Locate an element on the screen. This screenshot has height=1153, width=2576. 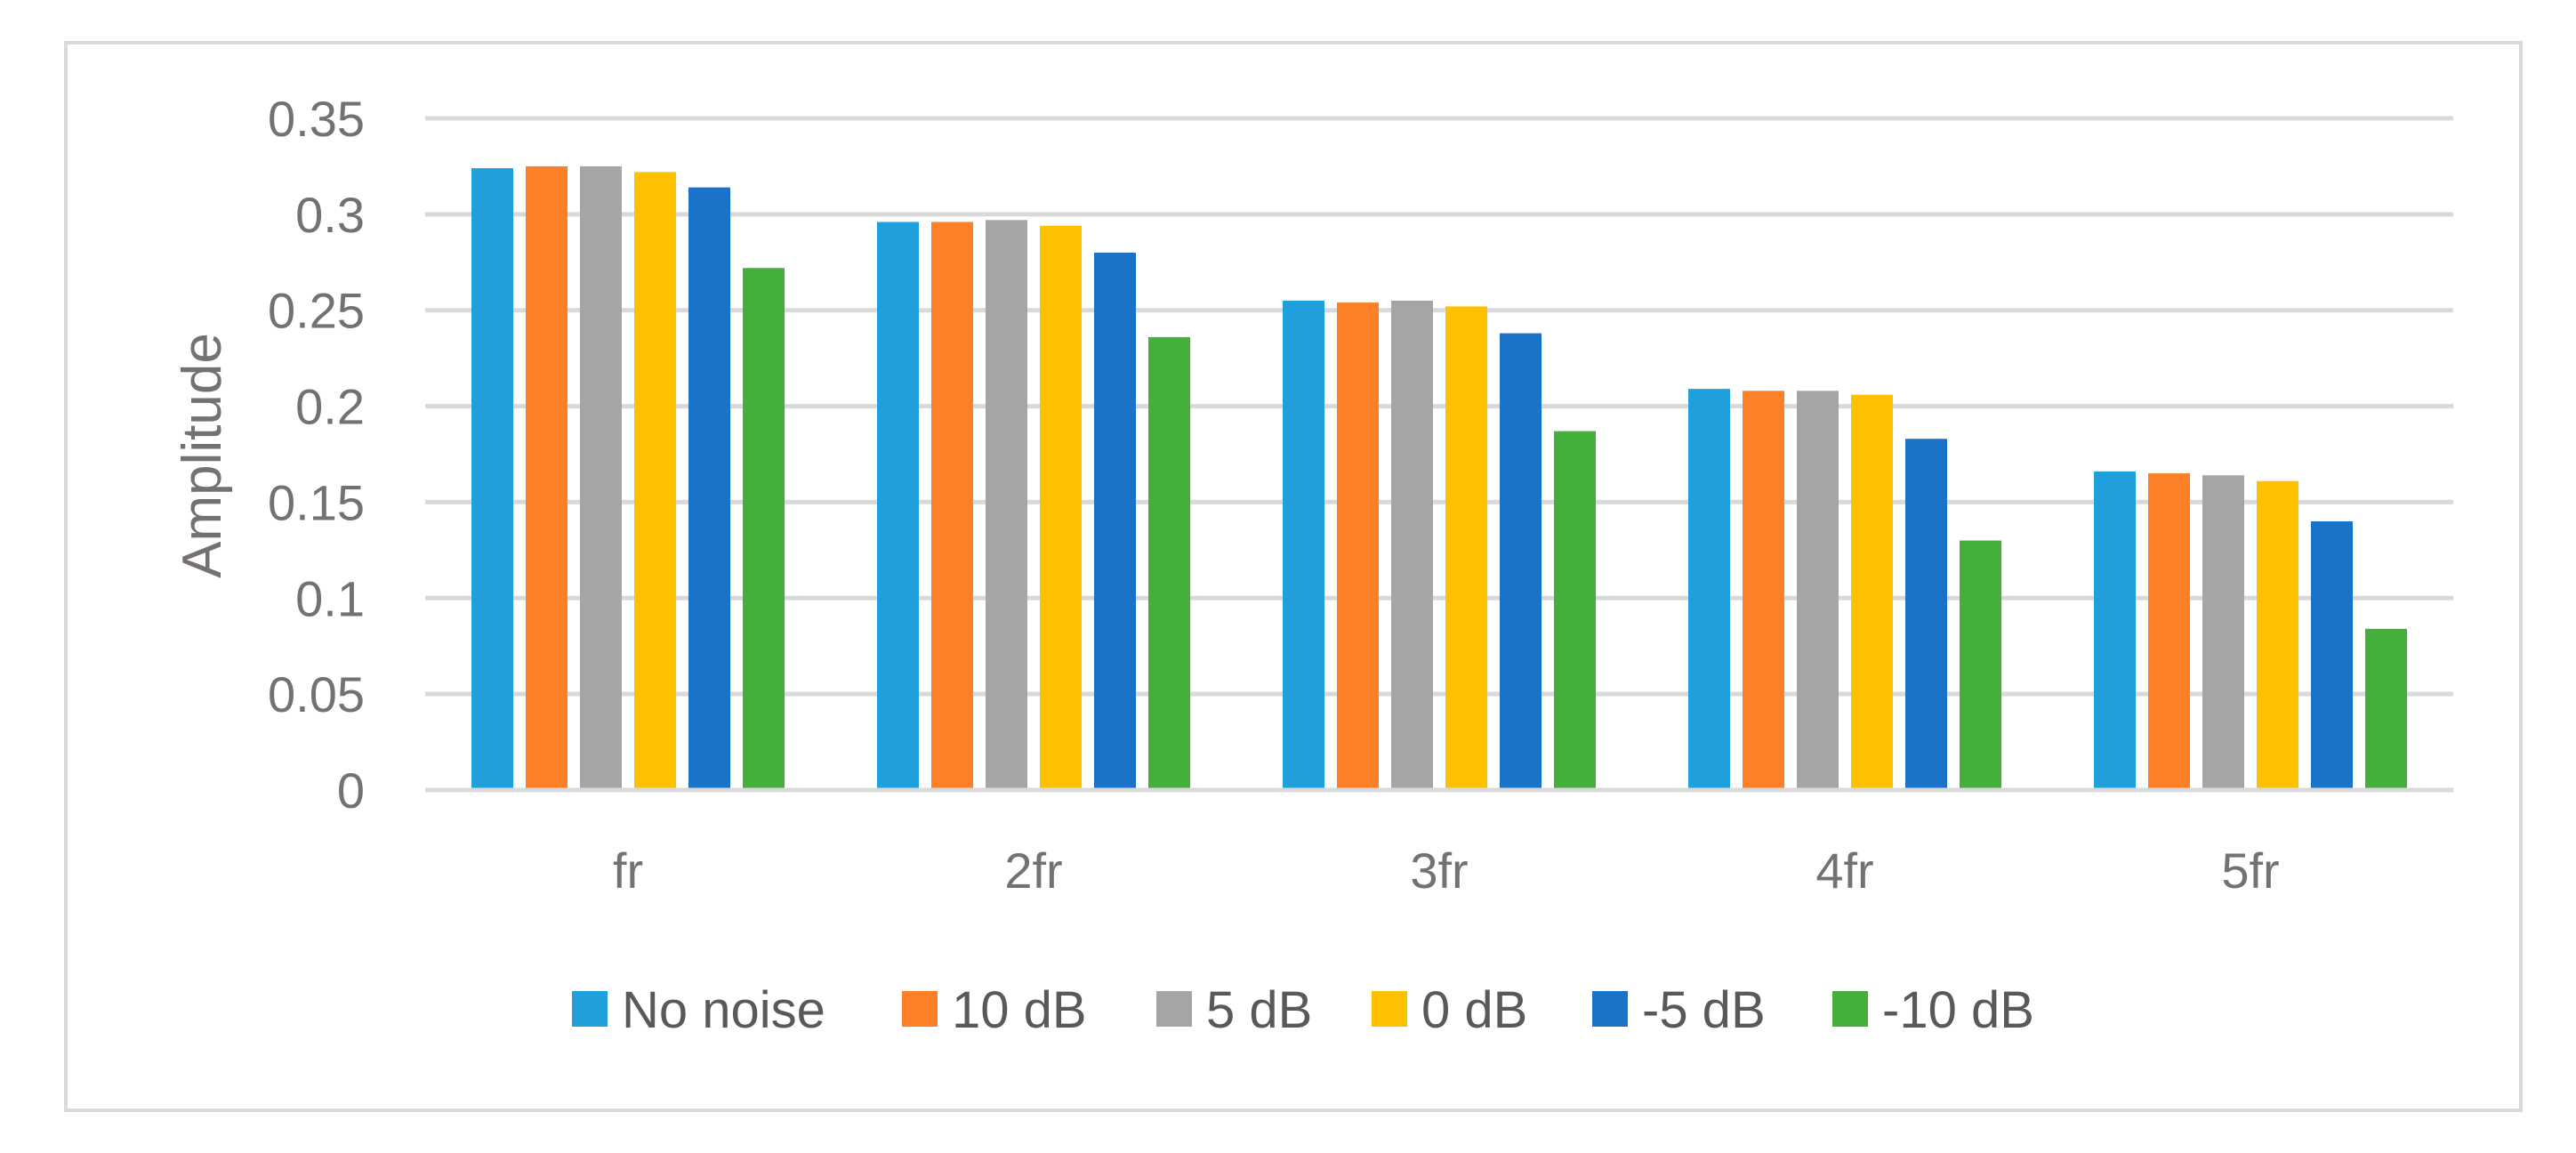
bar-5fr-minus5dB is located at coordinates (2332, 655).